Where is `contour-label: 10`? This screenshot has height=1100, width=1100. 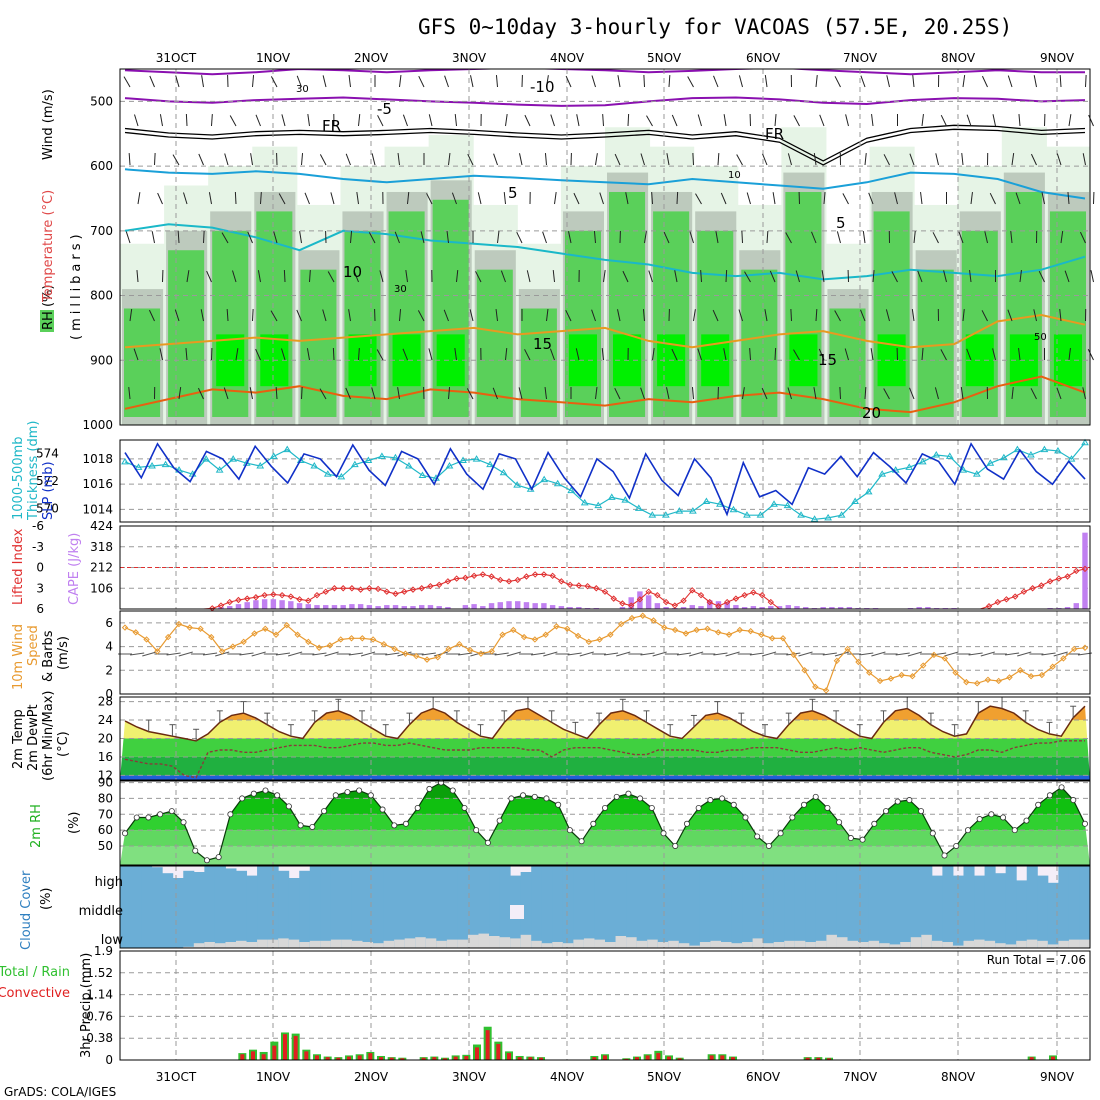
contour-label: 10 is located at coordinates (734, 175).